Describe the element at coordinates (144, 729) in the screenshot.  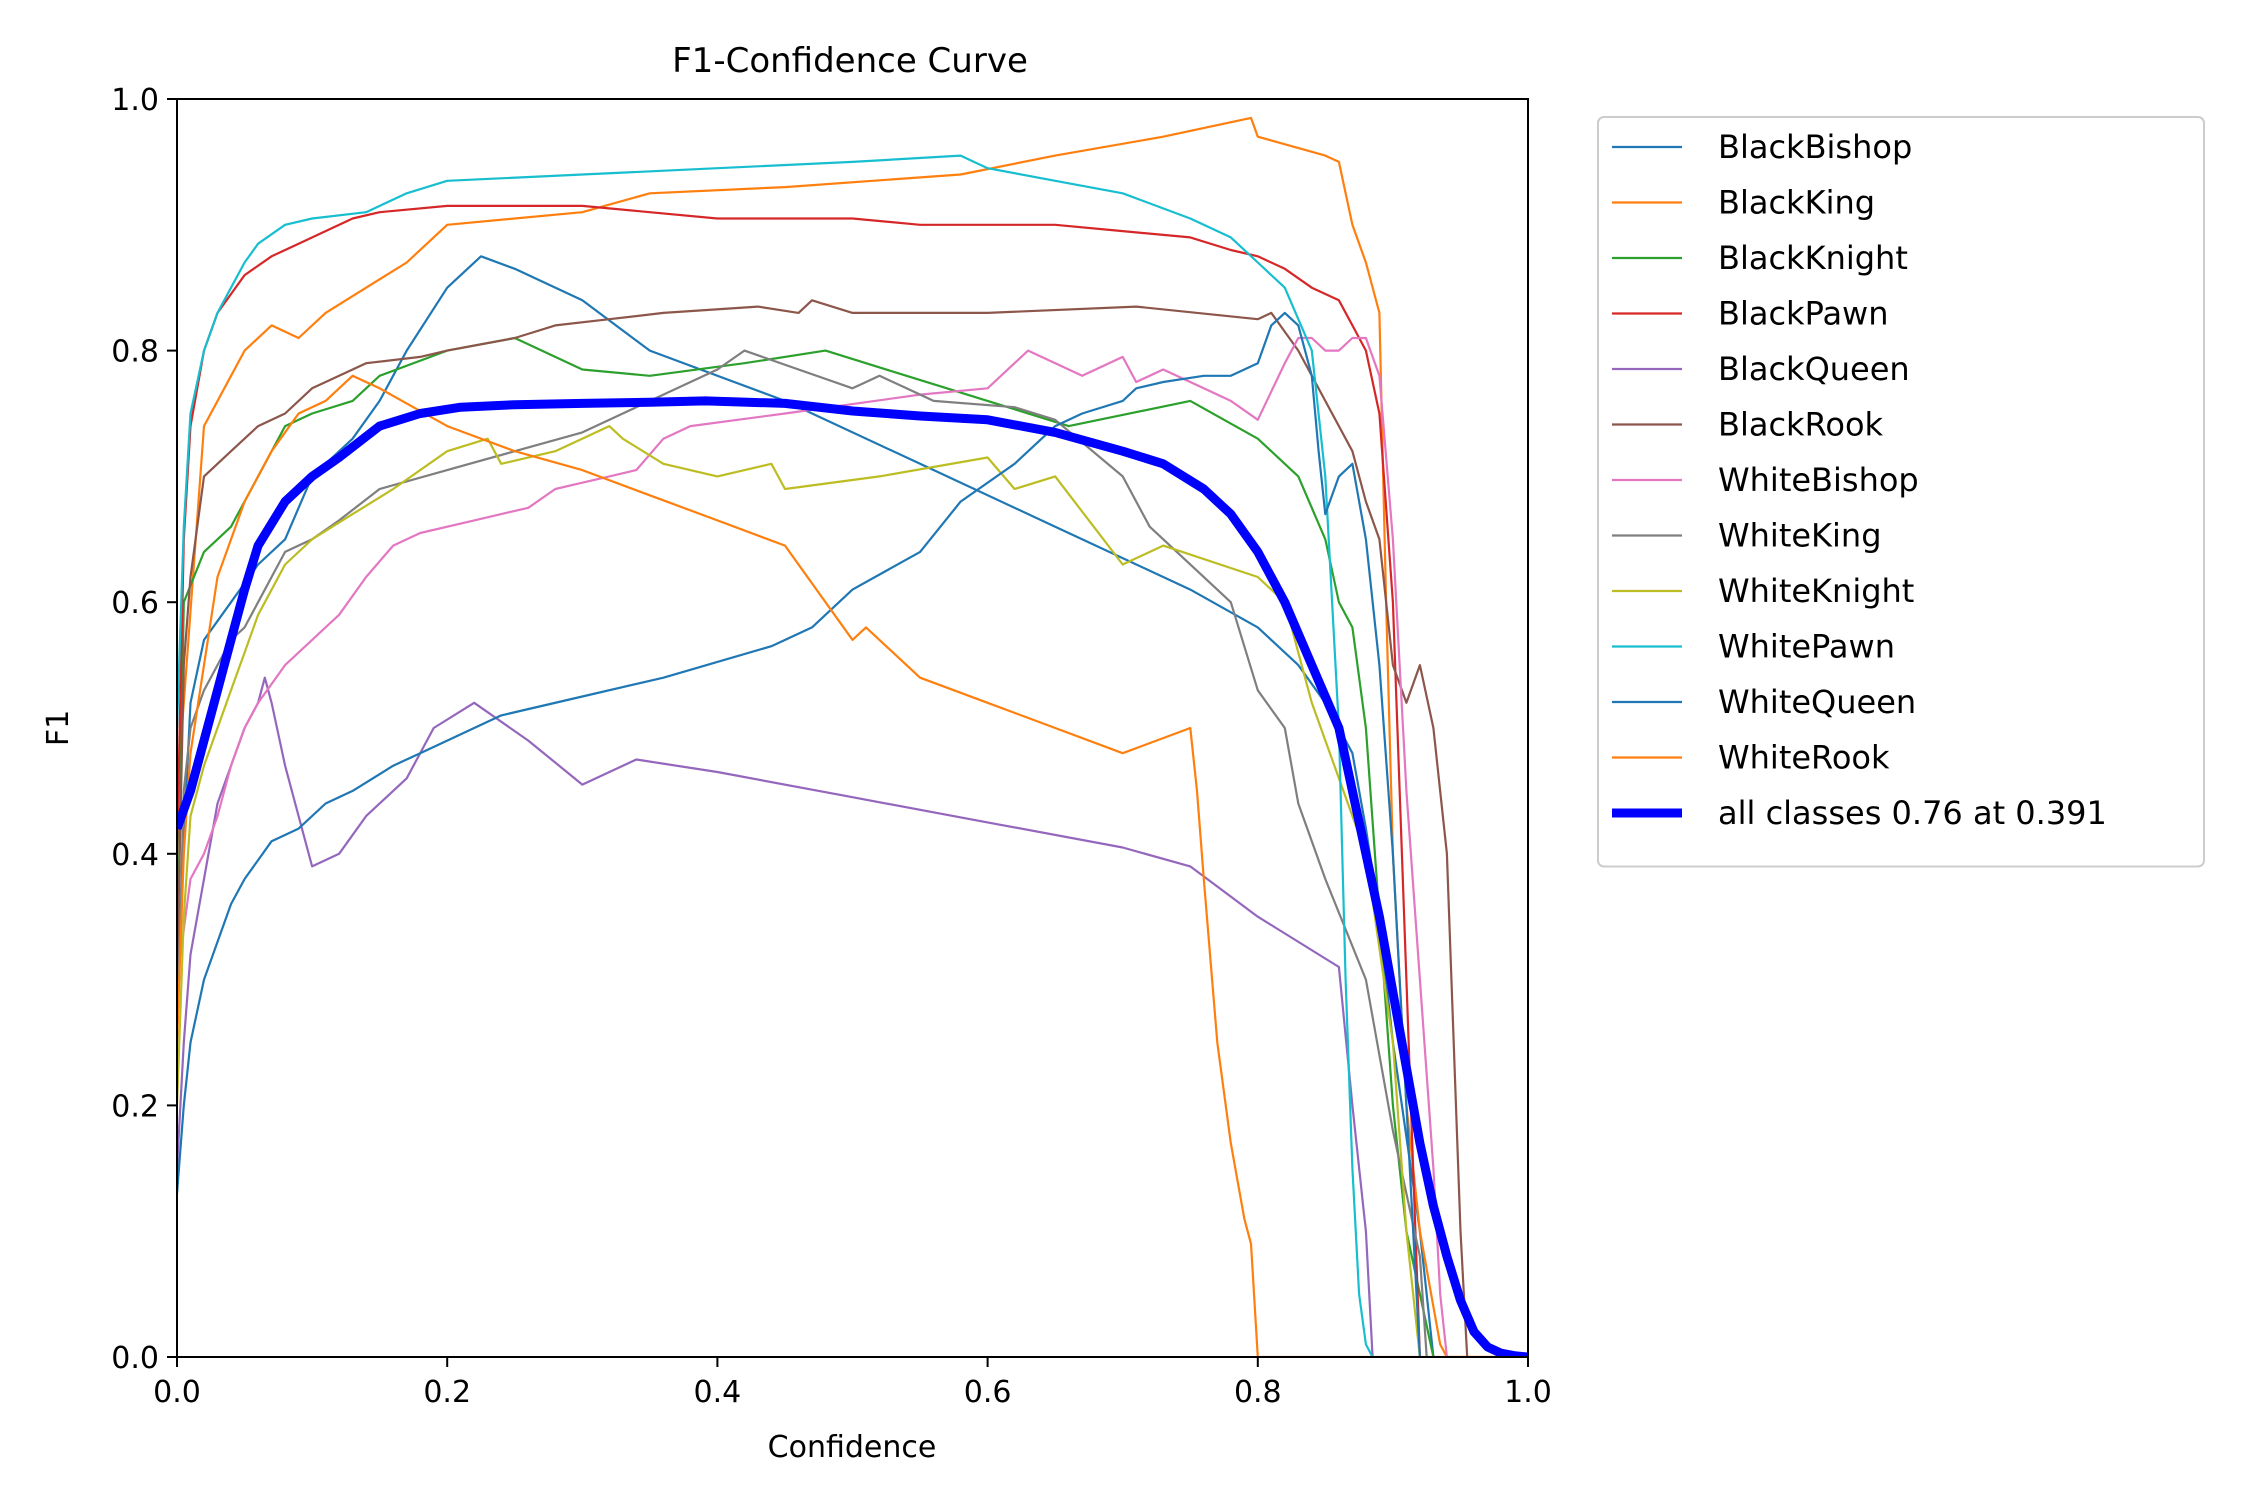
I see `y-axis: 0.0 0.2 0.4 0.6 0.8 1.0` at that location.